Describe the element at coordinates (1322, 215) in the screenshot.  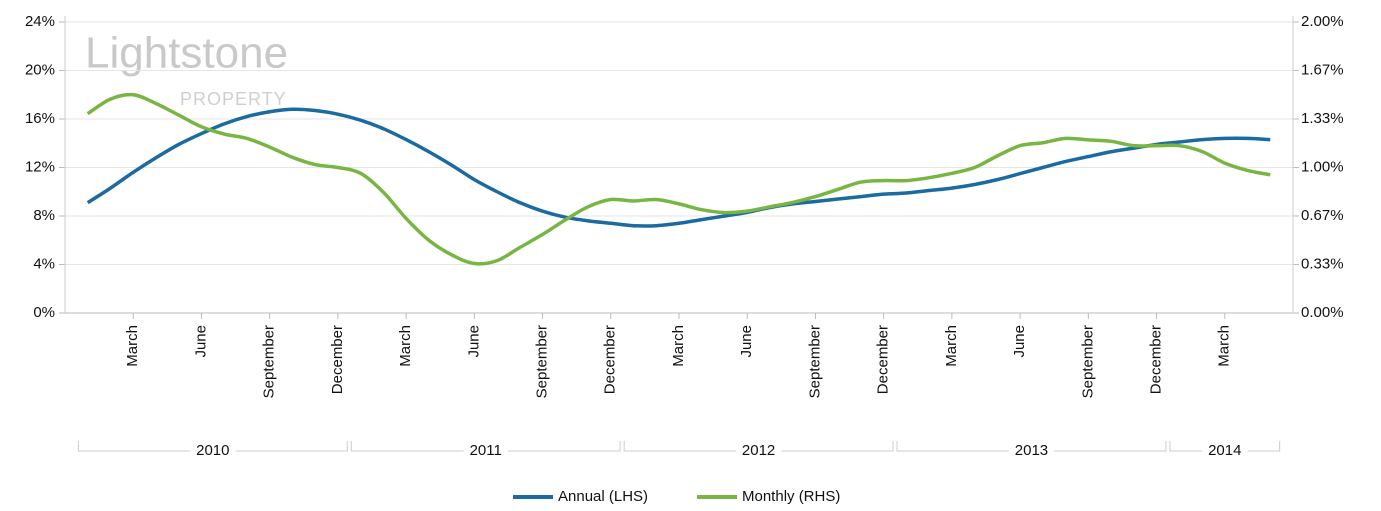
I see `y2-tick-label: 0.67%` at that location.